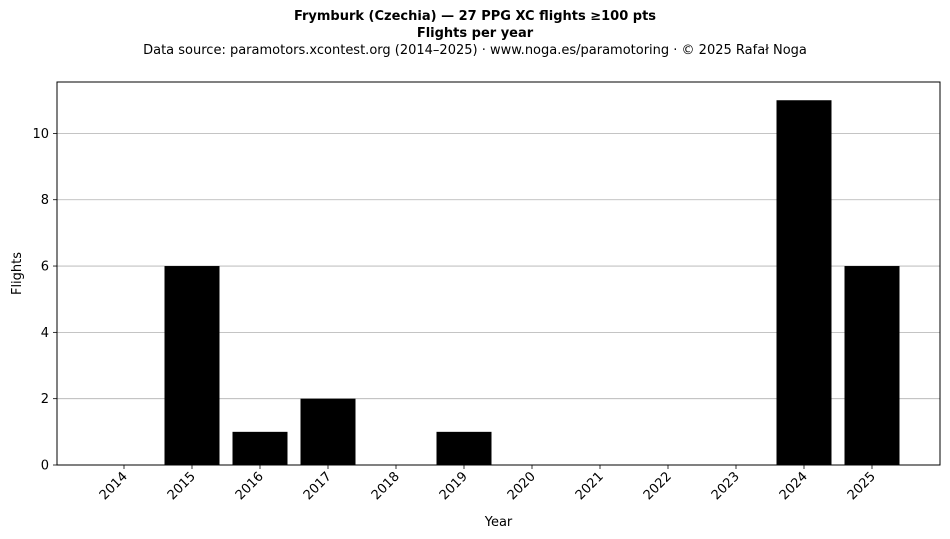 This screenshot has height=539, width=950. I want to click on x-tick-label: 2021, so click(590, 486).